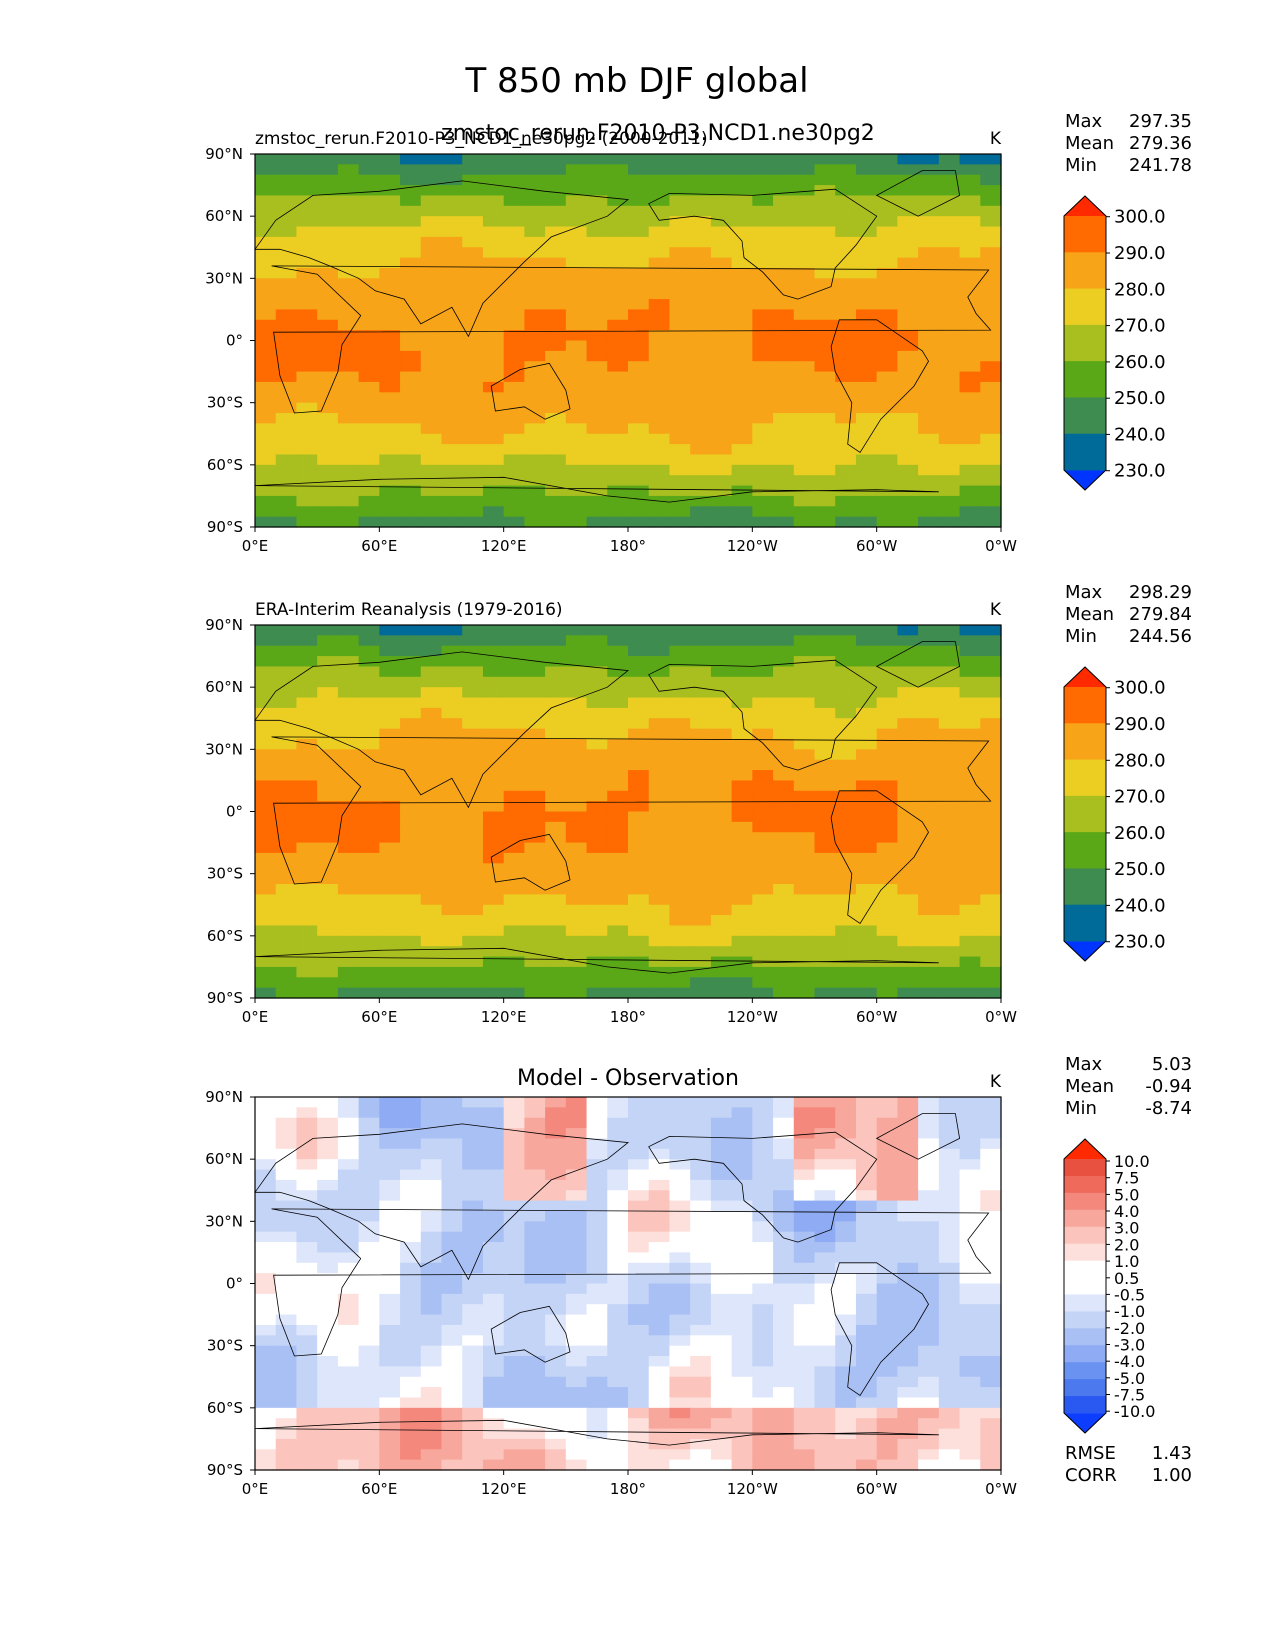 This screenshot has width=1275, height=1650. What do you see at coordinates (379, 1489) in the screenshot?
I see `x-tick-label: 60°E` at bounding box center [379, 1489].